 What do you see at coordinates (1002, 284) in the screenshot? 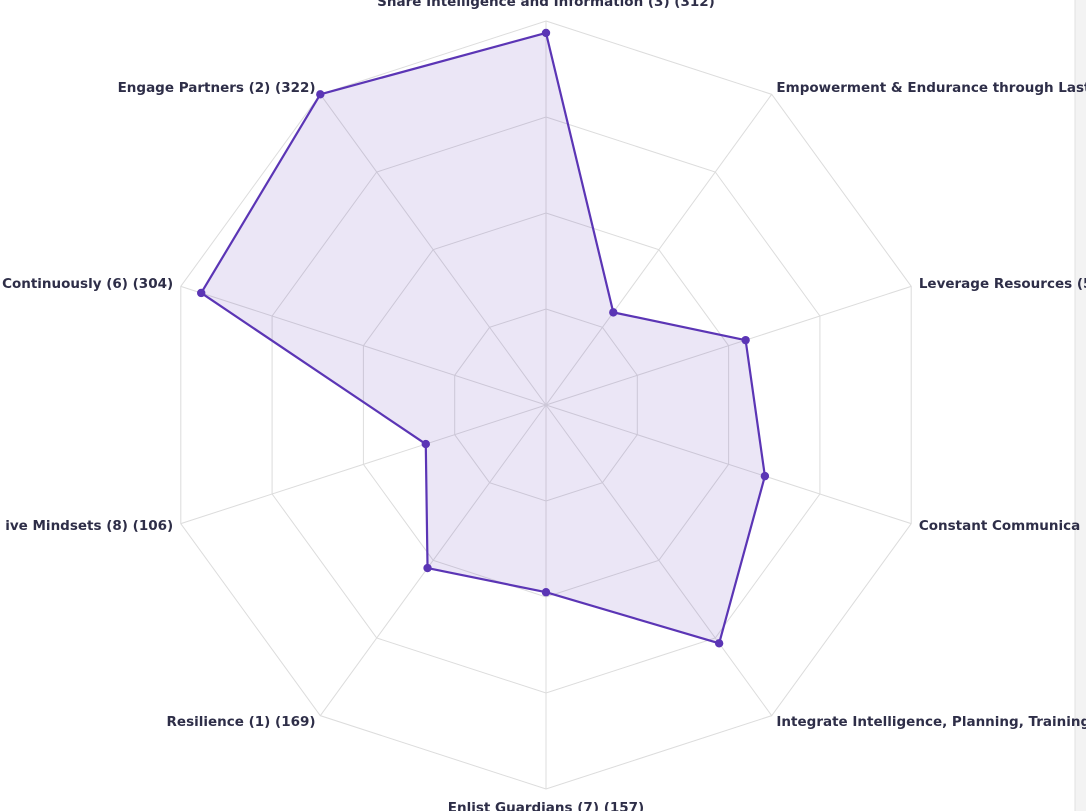
I see `axis-label: Leverage Resources (5` at bounding box center [1002, 284].